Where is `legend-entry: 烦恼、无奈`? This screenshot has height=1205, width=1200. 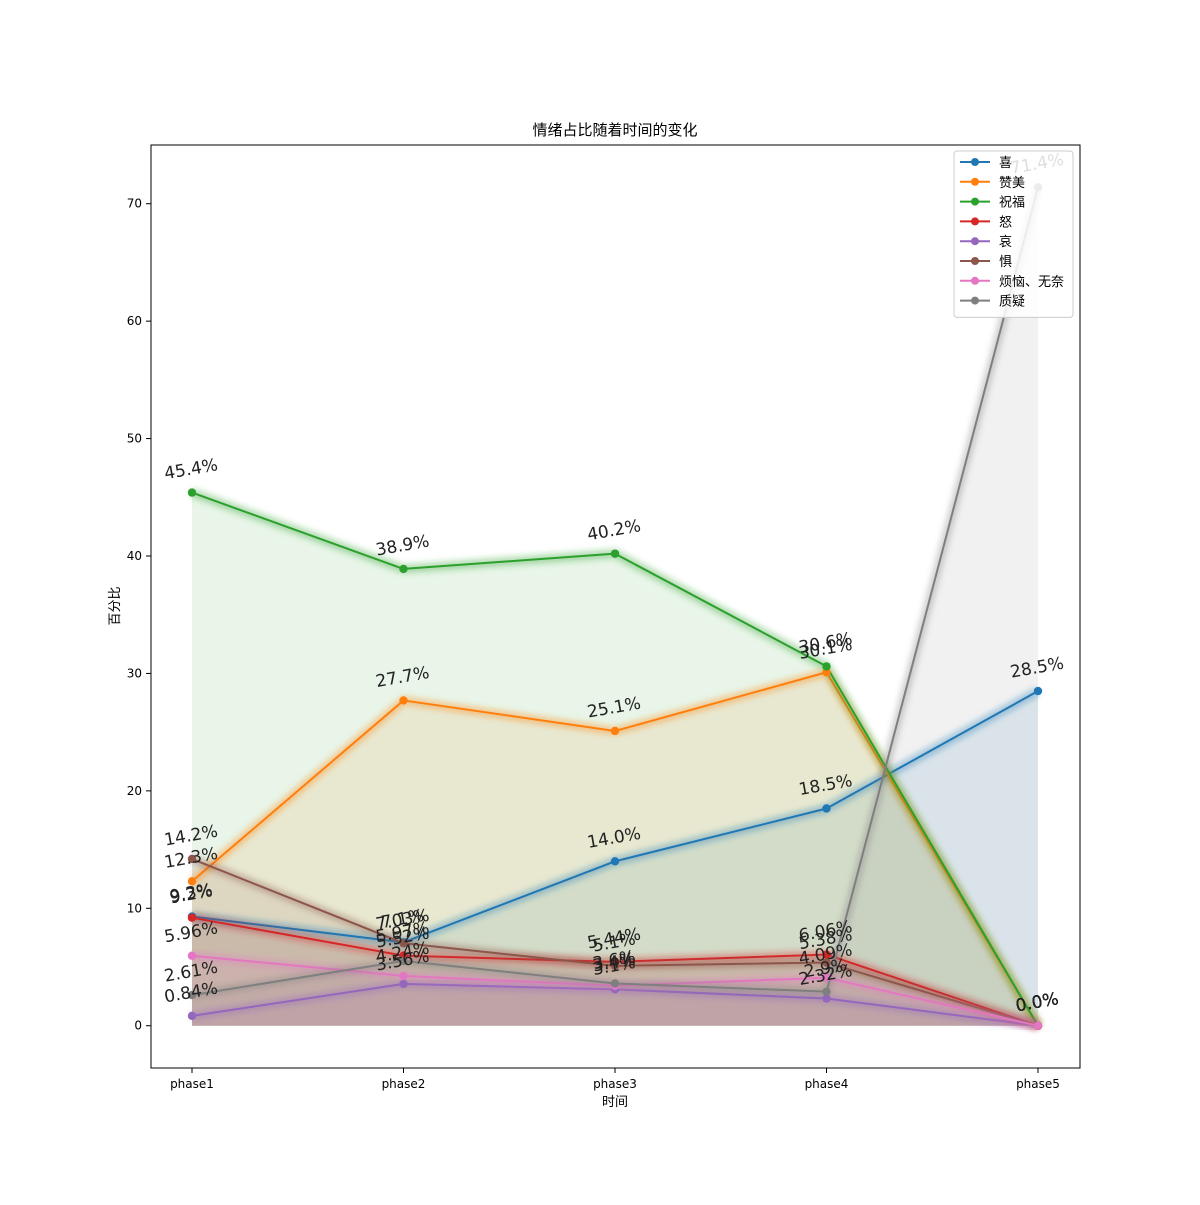
legend-entry: 烦恼、无奈 is located at coordinates (1031, 282).